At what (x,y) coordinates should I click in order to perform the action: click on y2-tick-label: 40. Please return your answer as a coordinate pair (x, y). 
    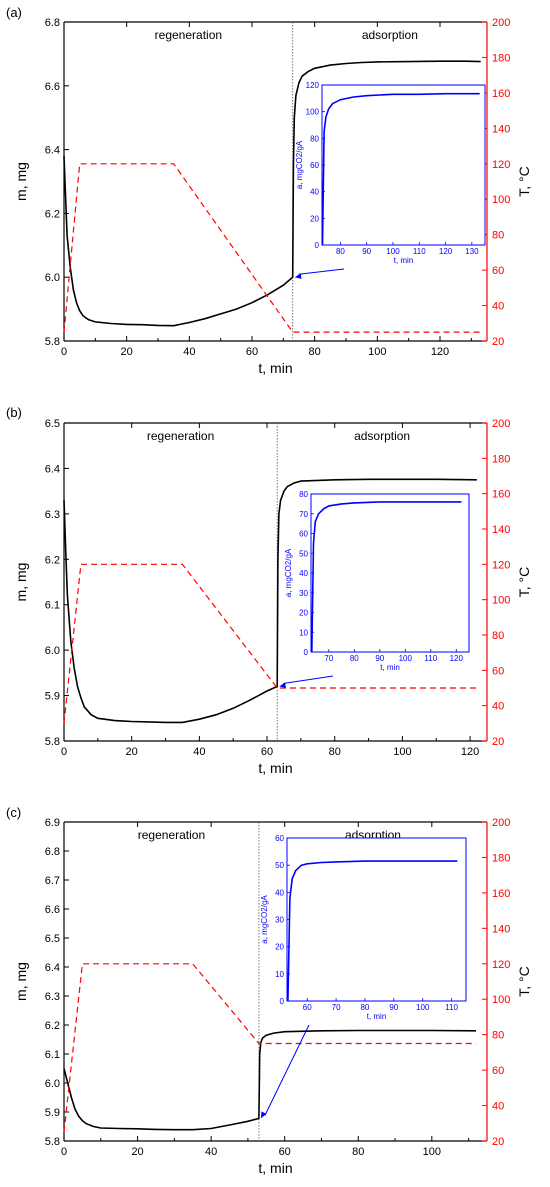
    Looking at the image, I should click on (498, 707).